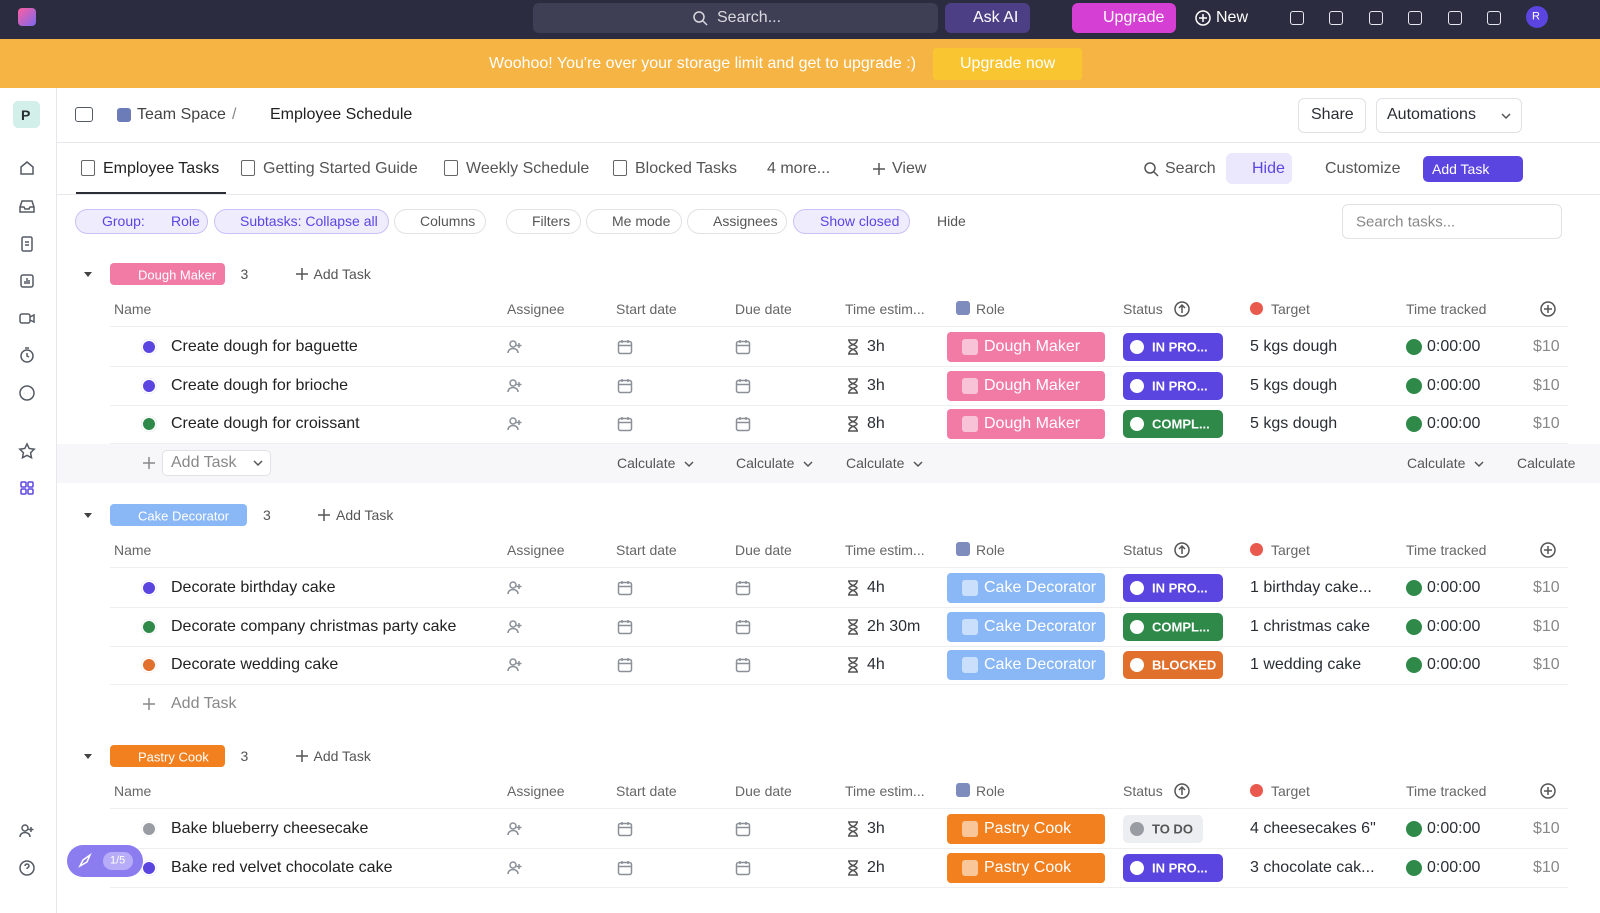 This screenshot has width=1600, height=913. What do you see at coordinates (853, 588) in the screenshot?
I see `estimate-icon` at bounding box center [853, 588].